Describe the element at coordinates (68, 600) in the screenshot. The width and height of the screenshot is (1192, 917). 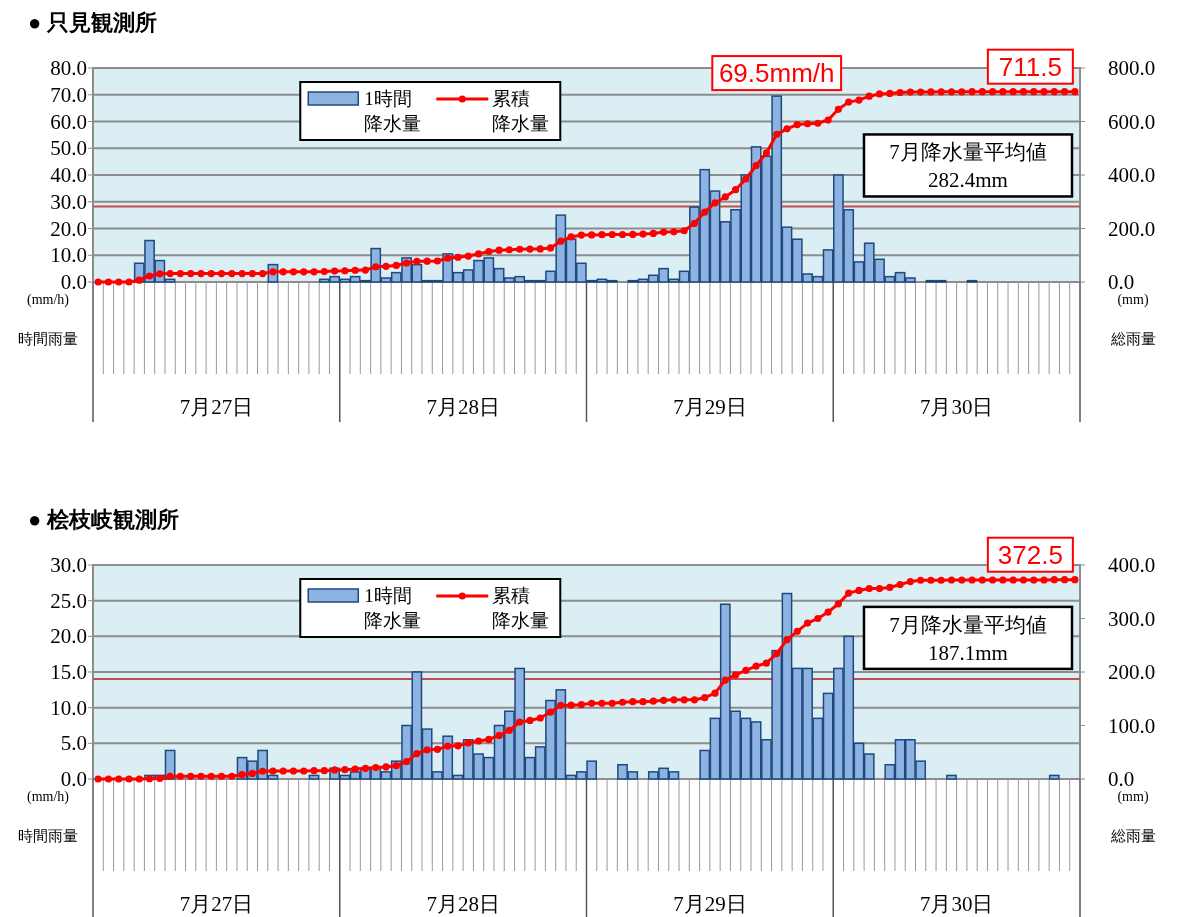
I see `y-tick-label: 25.0` at that location.